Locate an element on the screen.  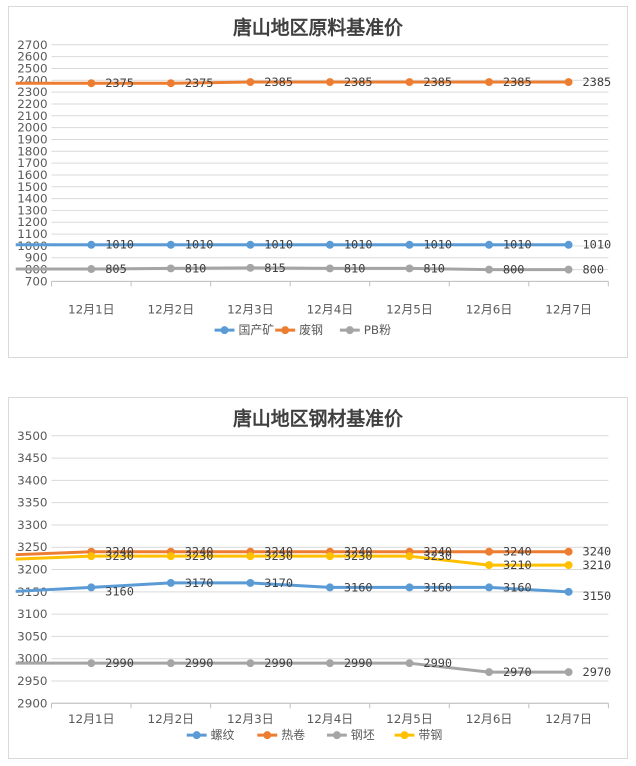
y-tick-label: 2600 is located at coordinates (32, 57).